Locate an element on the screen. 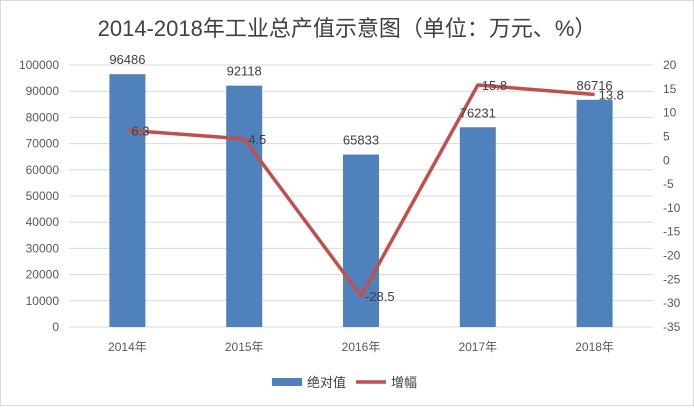 This screenshot has height=409, width=694. right-axis-tick-label: -10 is located at coordinates (672, 208).